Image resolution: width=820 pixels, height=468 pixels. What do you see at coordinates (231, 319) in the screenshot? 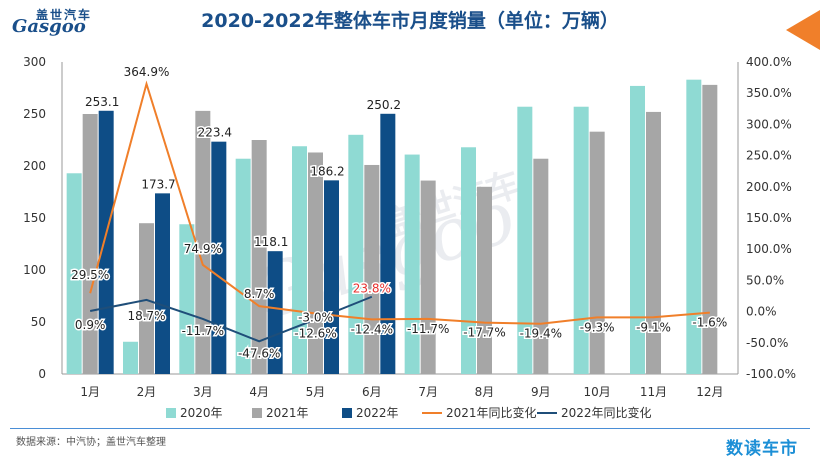
I see `line-2022年同比变化` at bounding box center [231, 319].